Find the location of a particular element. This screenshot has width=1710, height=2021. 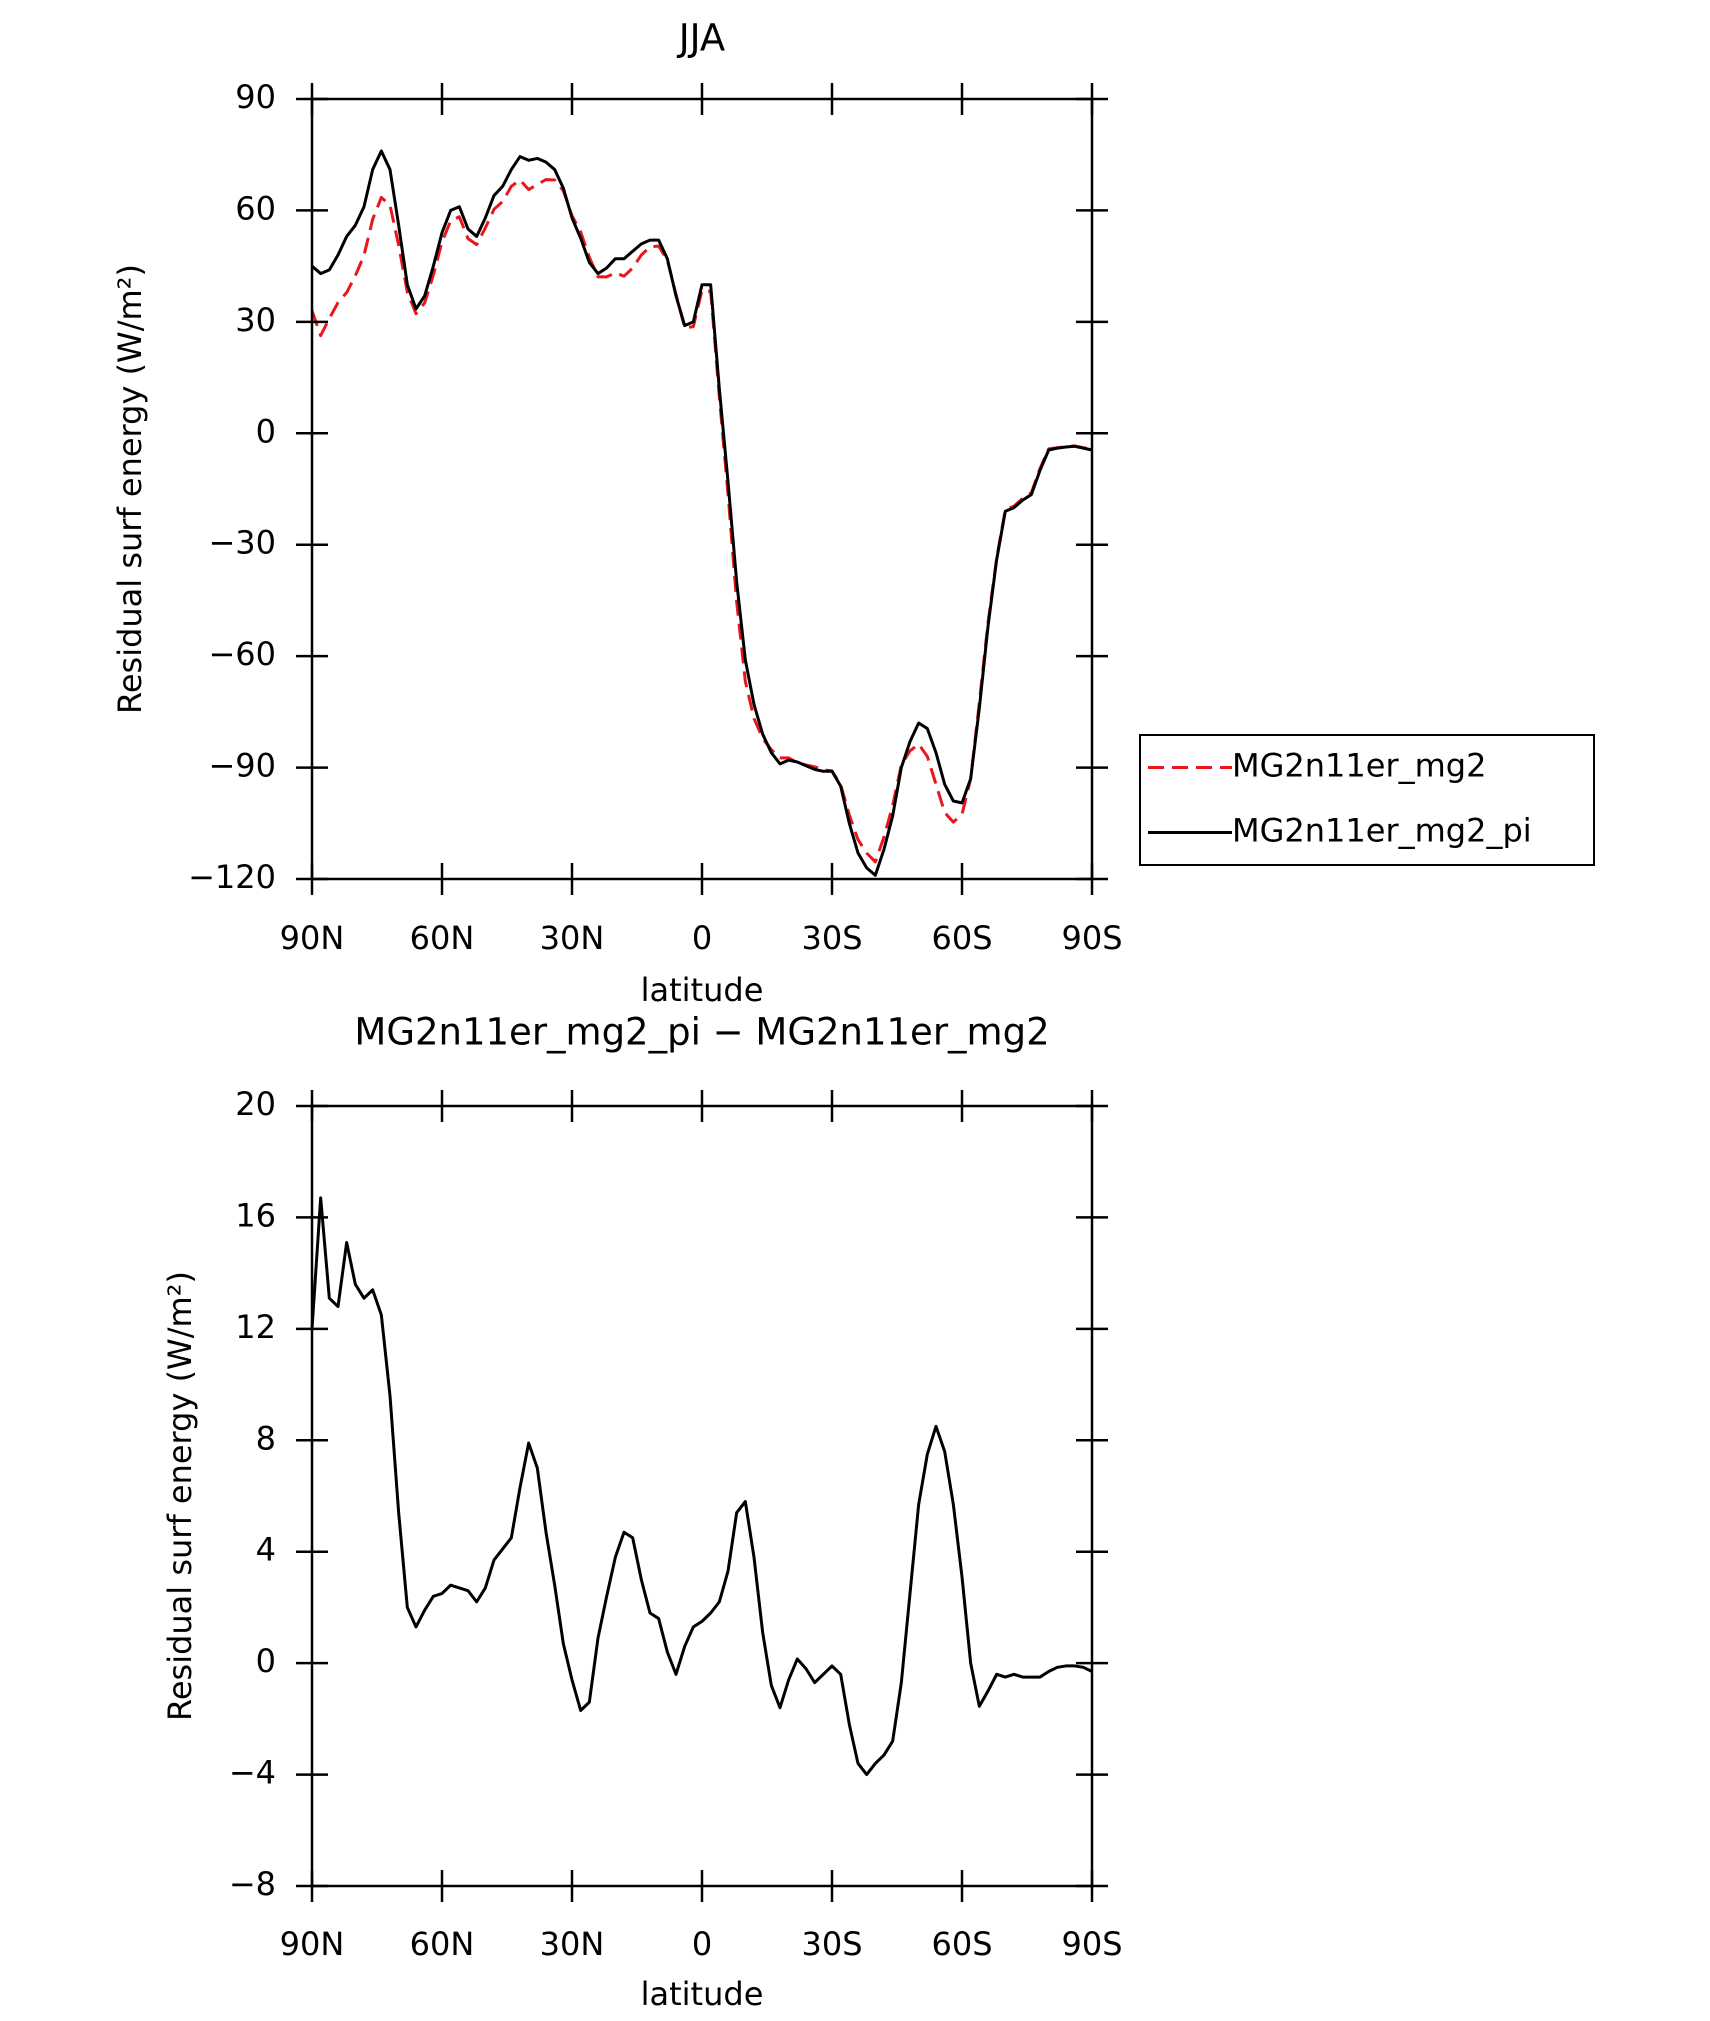

y-tick-label: 4 is located at coordinates (266, 1550).